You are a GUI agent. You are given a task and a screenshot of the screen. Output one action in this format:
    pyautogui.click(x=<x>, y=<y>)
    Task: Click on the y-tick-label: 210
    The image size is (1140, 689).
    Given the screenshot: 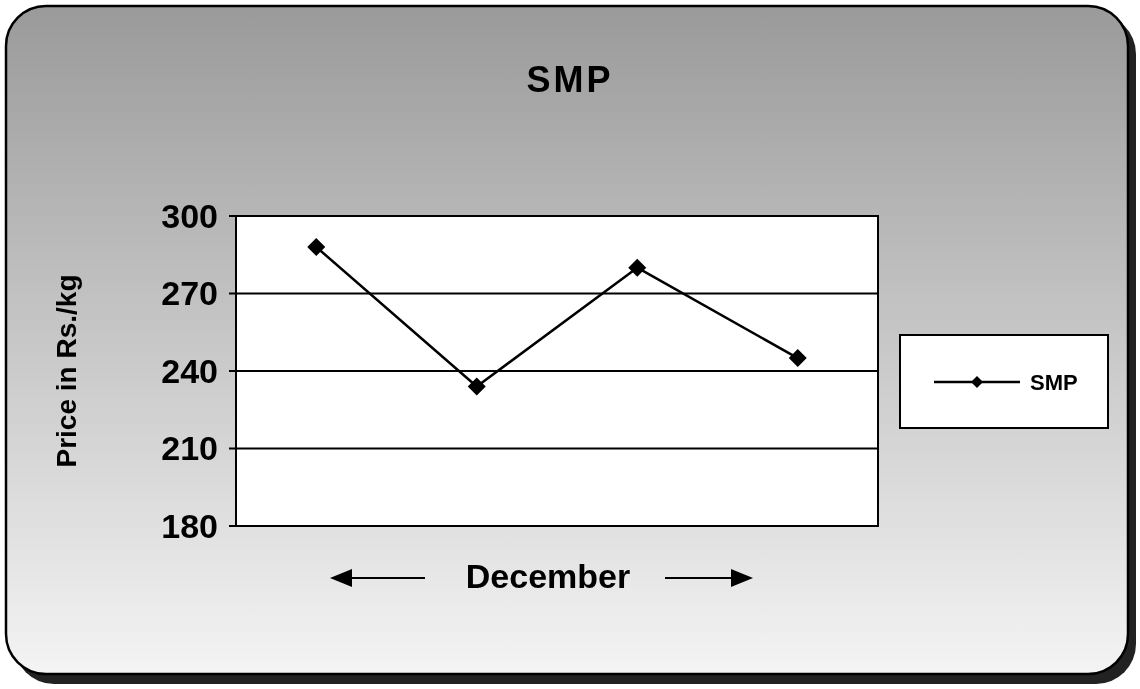 What is the action you would take?
    pyautogui.click(x=189, y=448)
    